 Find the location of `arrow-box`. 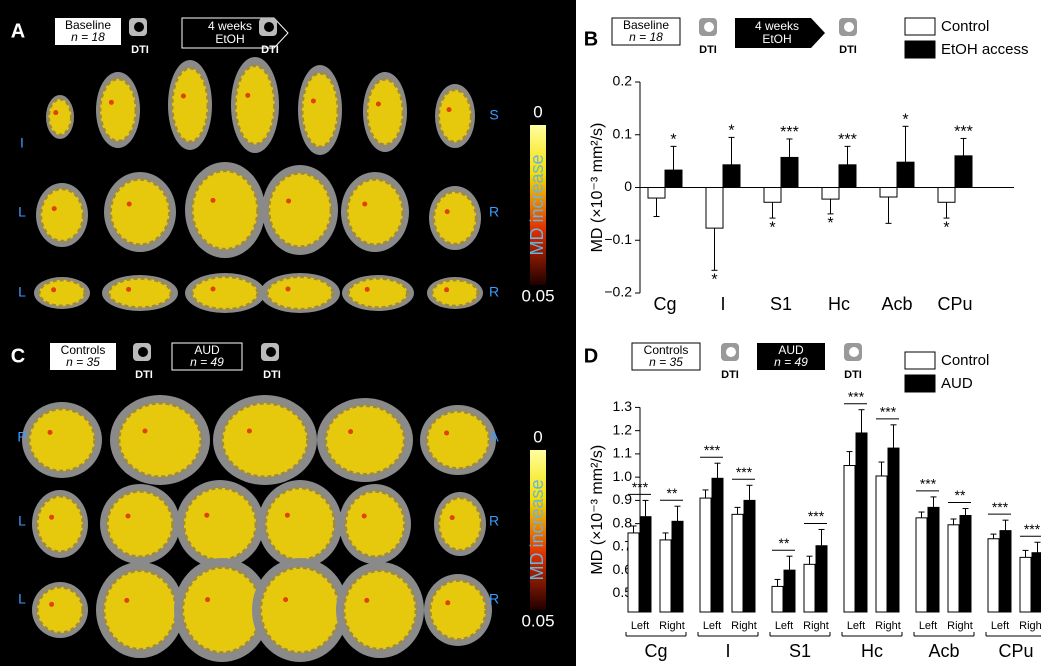

arrow-box is located at coordinates (235, 33).